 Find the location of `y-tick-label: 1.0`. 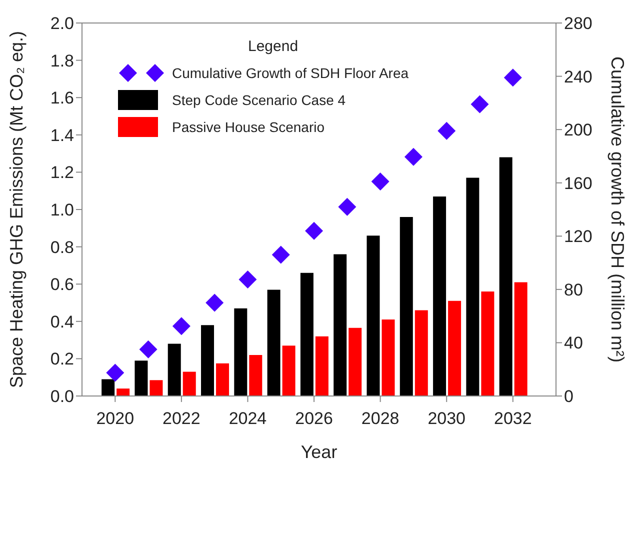

y-tick-label: 1.0 is located at coordinates (62, 210).